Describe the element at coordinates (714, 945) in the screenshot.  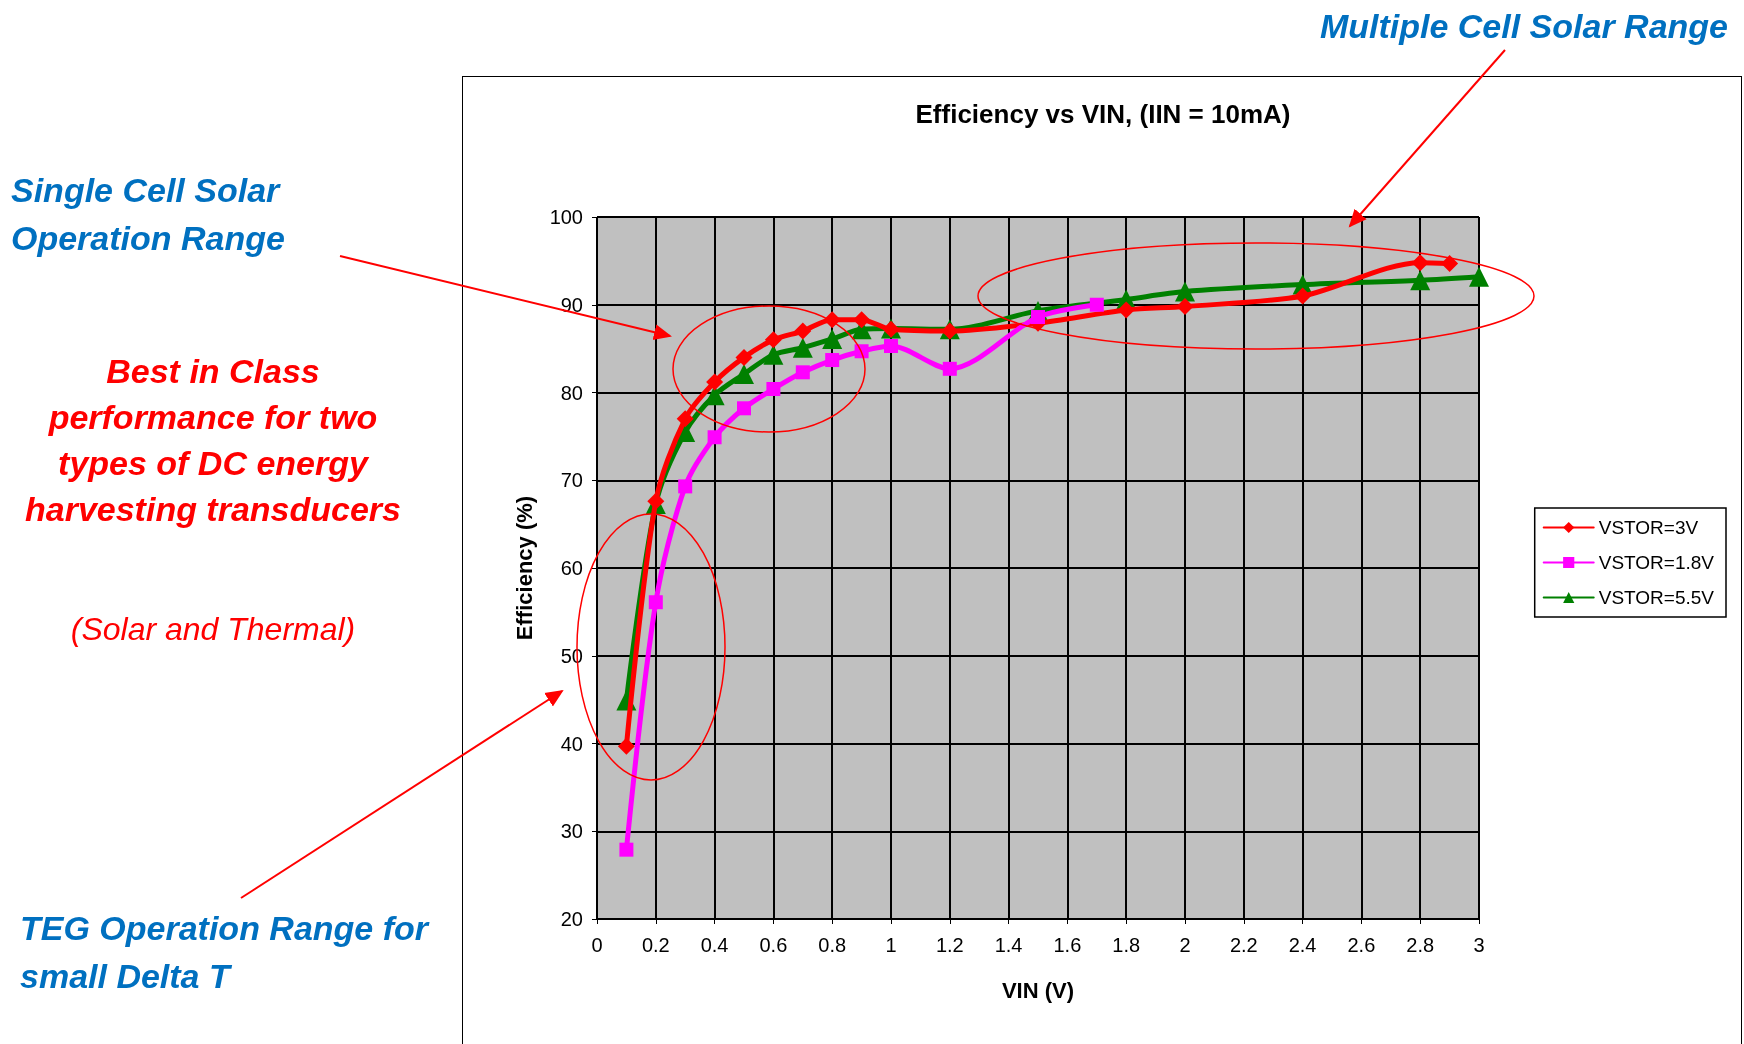
I see `x-tick-label: 0.4` at that location.